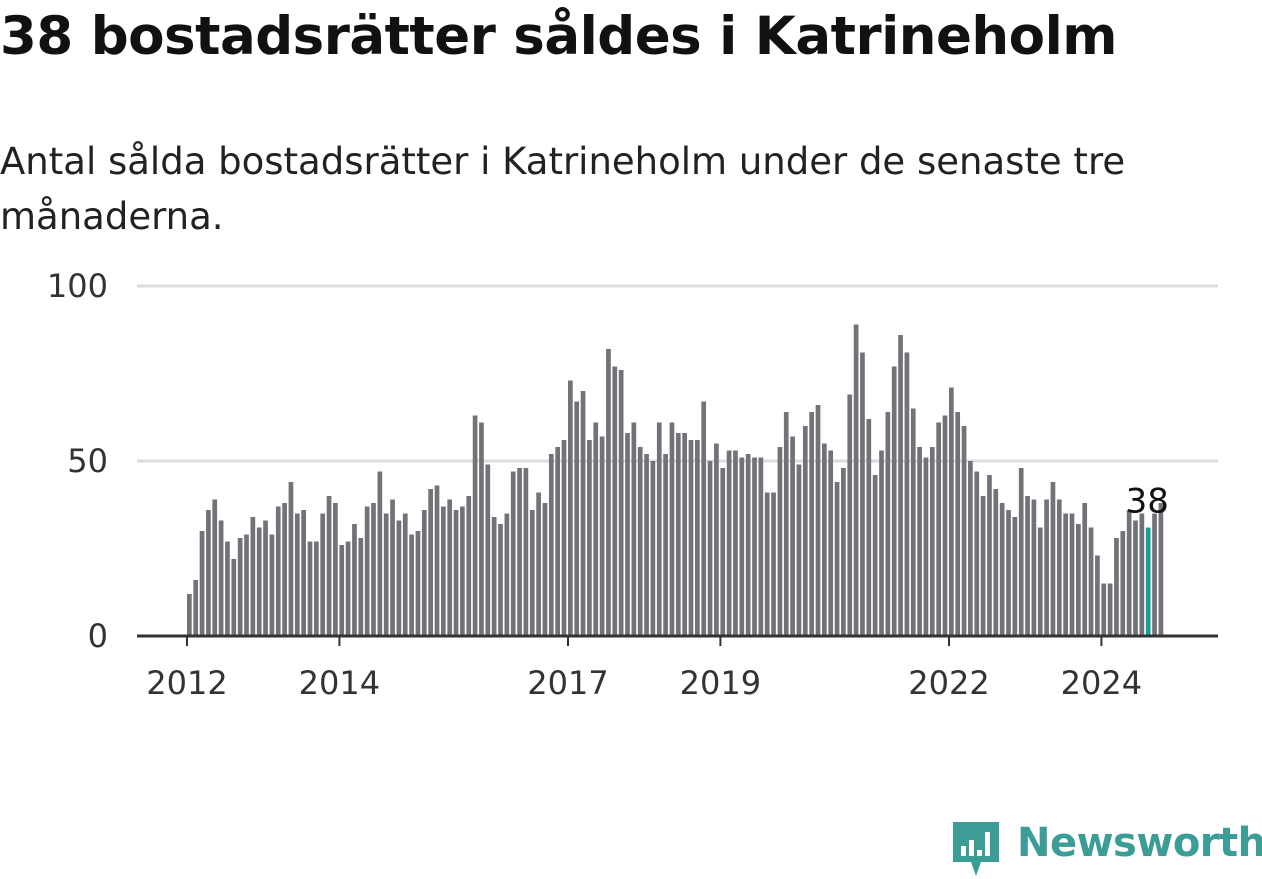 The image size is (1262, 879). What do you see at coordinates (1101, 683) in the screenshot?
I see `x-tick-label: 2024` at bounding box center [1101, 683].